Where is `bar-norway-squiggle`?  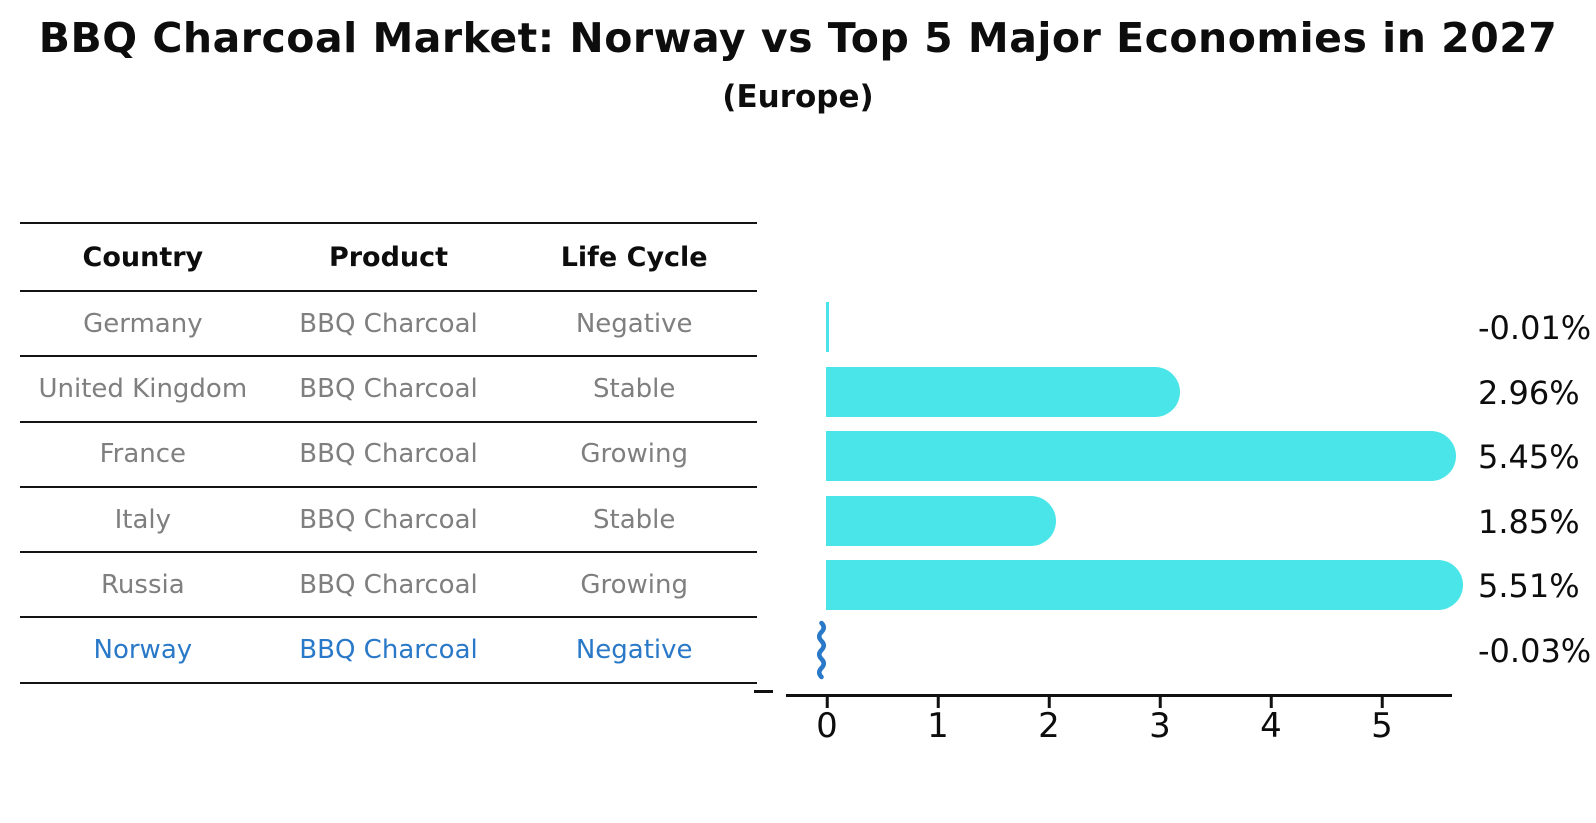
bar-norway-squiggle is located at coordinates (821, 650).